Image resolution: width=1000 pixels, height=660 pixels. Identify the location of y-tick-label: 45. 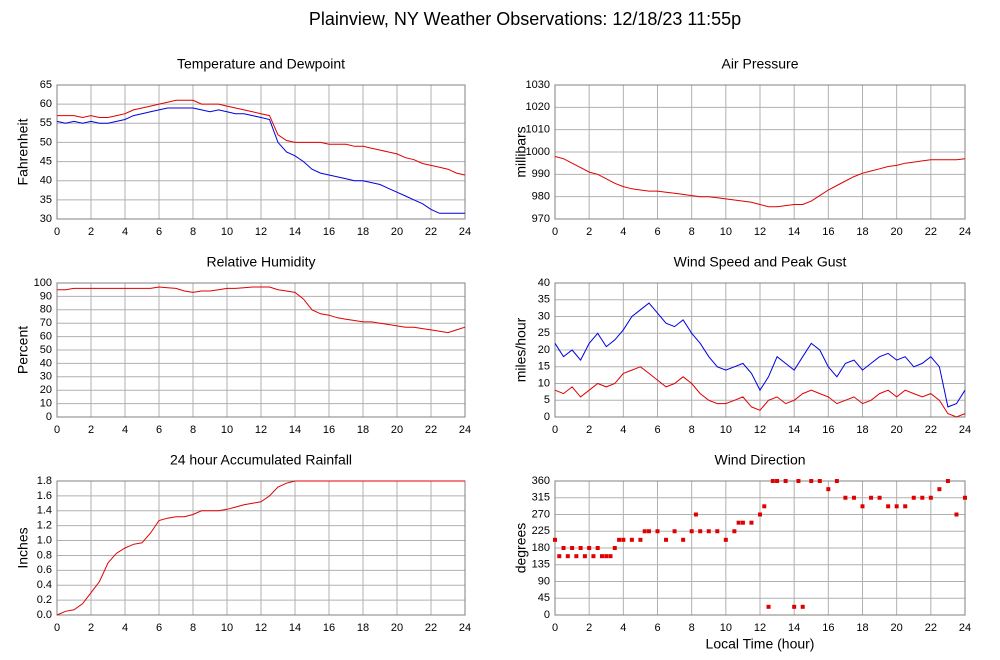
(46, 161).